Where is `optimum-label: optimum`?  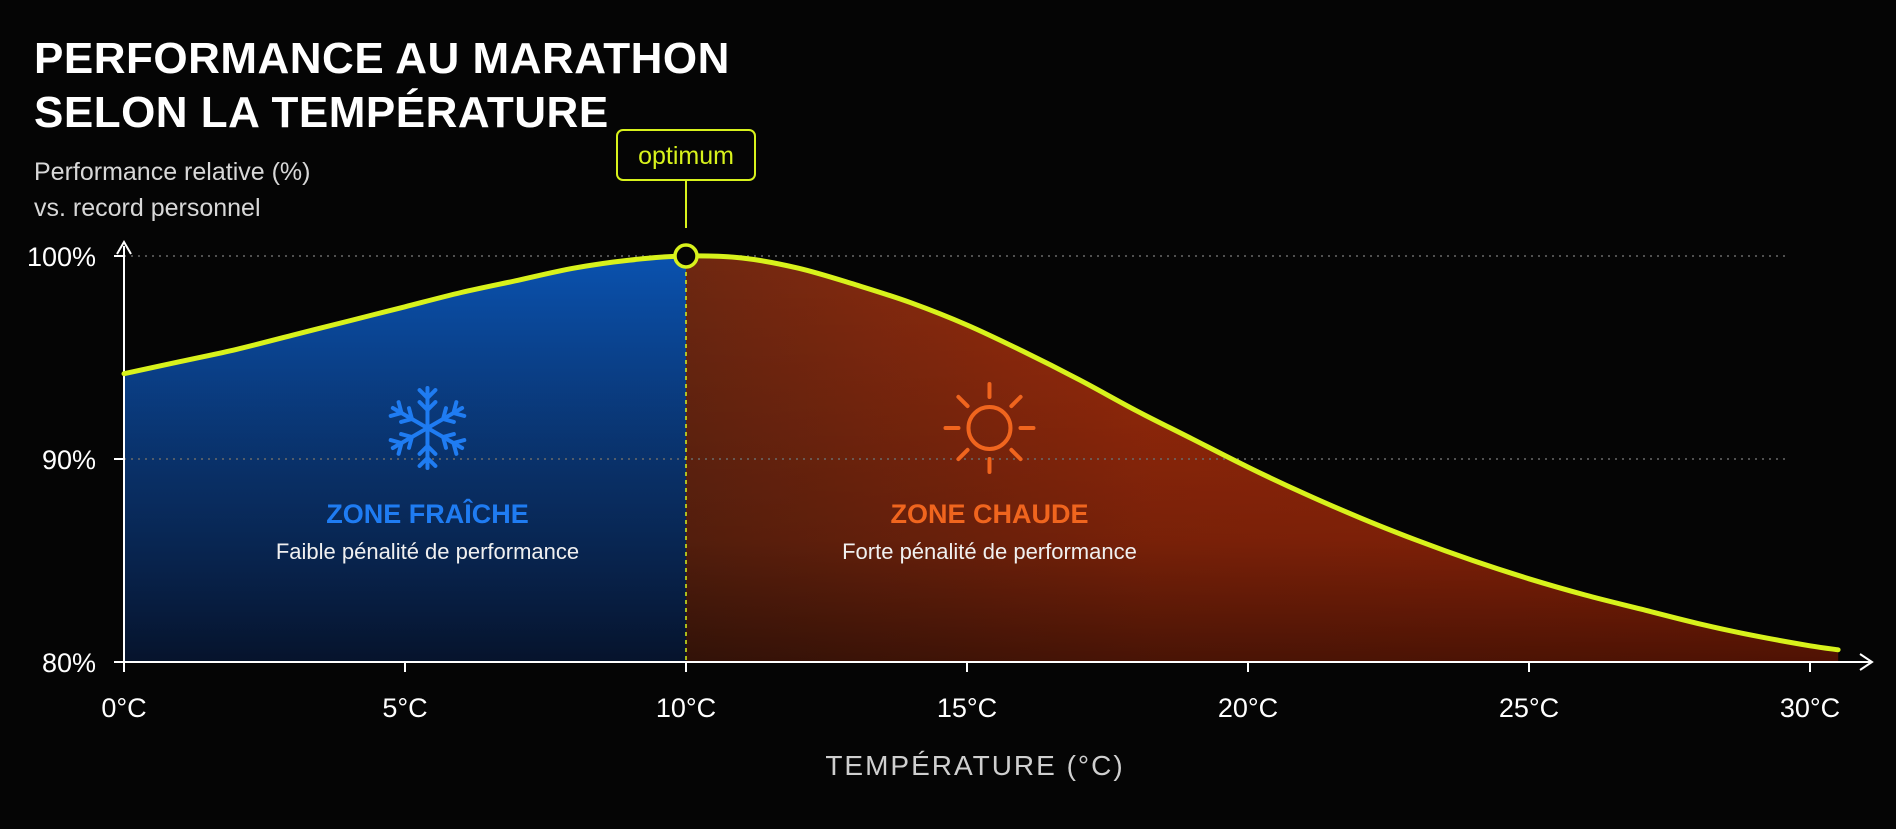 optimum-label: optimum is located at coordinates (686, 156).